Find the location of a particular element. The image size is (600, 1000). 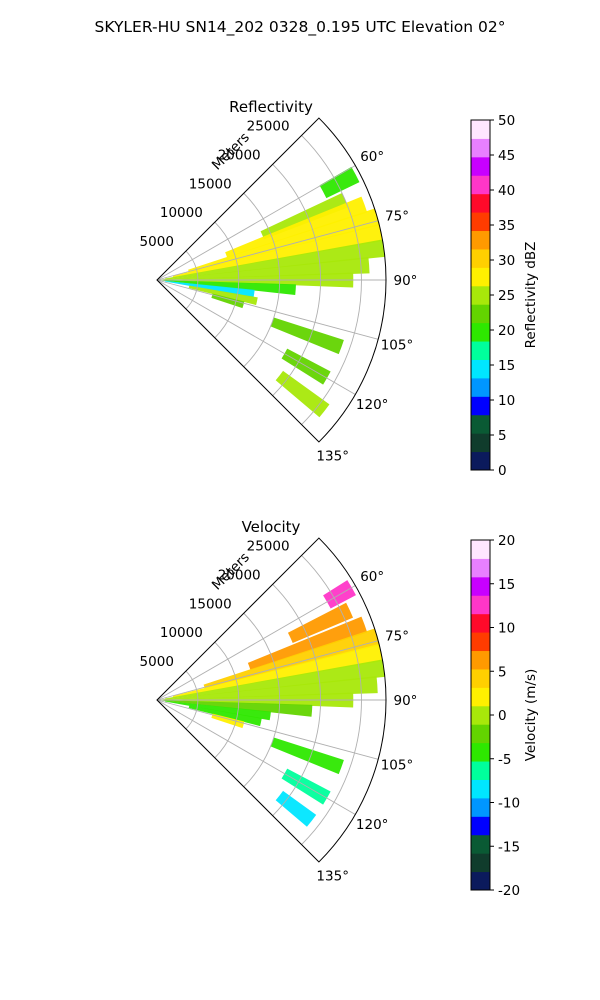

colorbar-label: Reflectivity dBZ is located at coordinates (531, 295).